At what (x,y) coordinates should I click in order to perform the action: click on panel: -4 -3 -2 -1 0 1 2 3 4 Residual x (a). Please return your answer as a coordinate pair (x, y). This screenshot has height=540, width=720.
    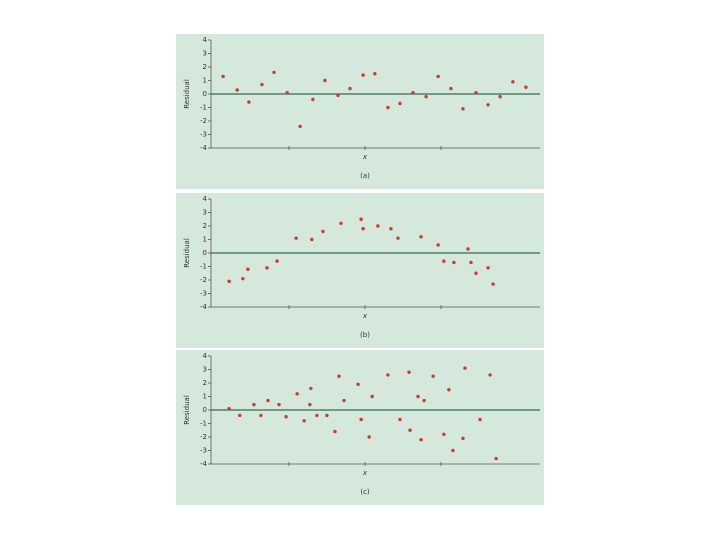
    Looking at the image, I should click on (360, 111).